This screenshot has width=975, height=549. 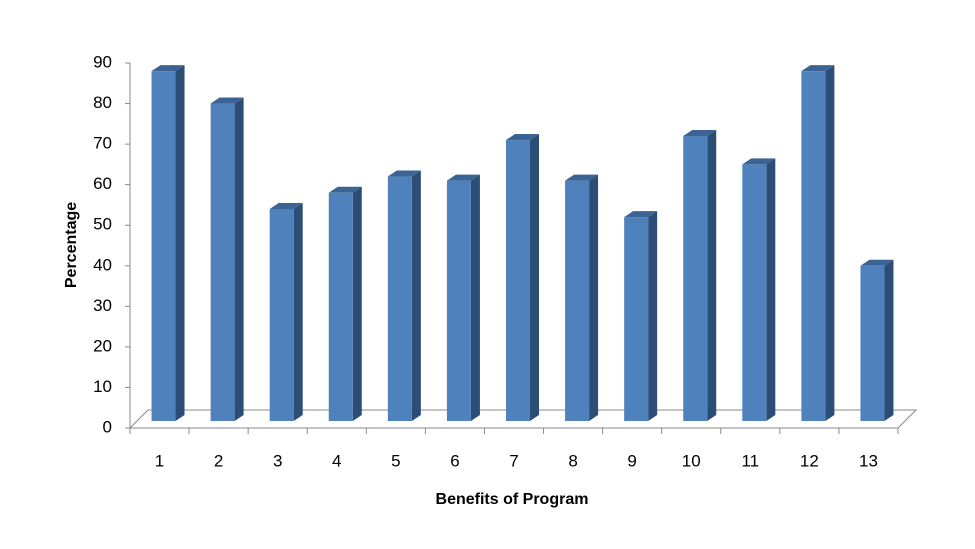 What do you see at coordinates (512, 499) in the screenshot?
I see `x-axis-title: Benefits of Program` at bounding box center [512, 499].